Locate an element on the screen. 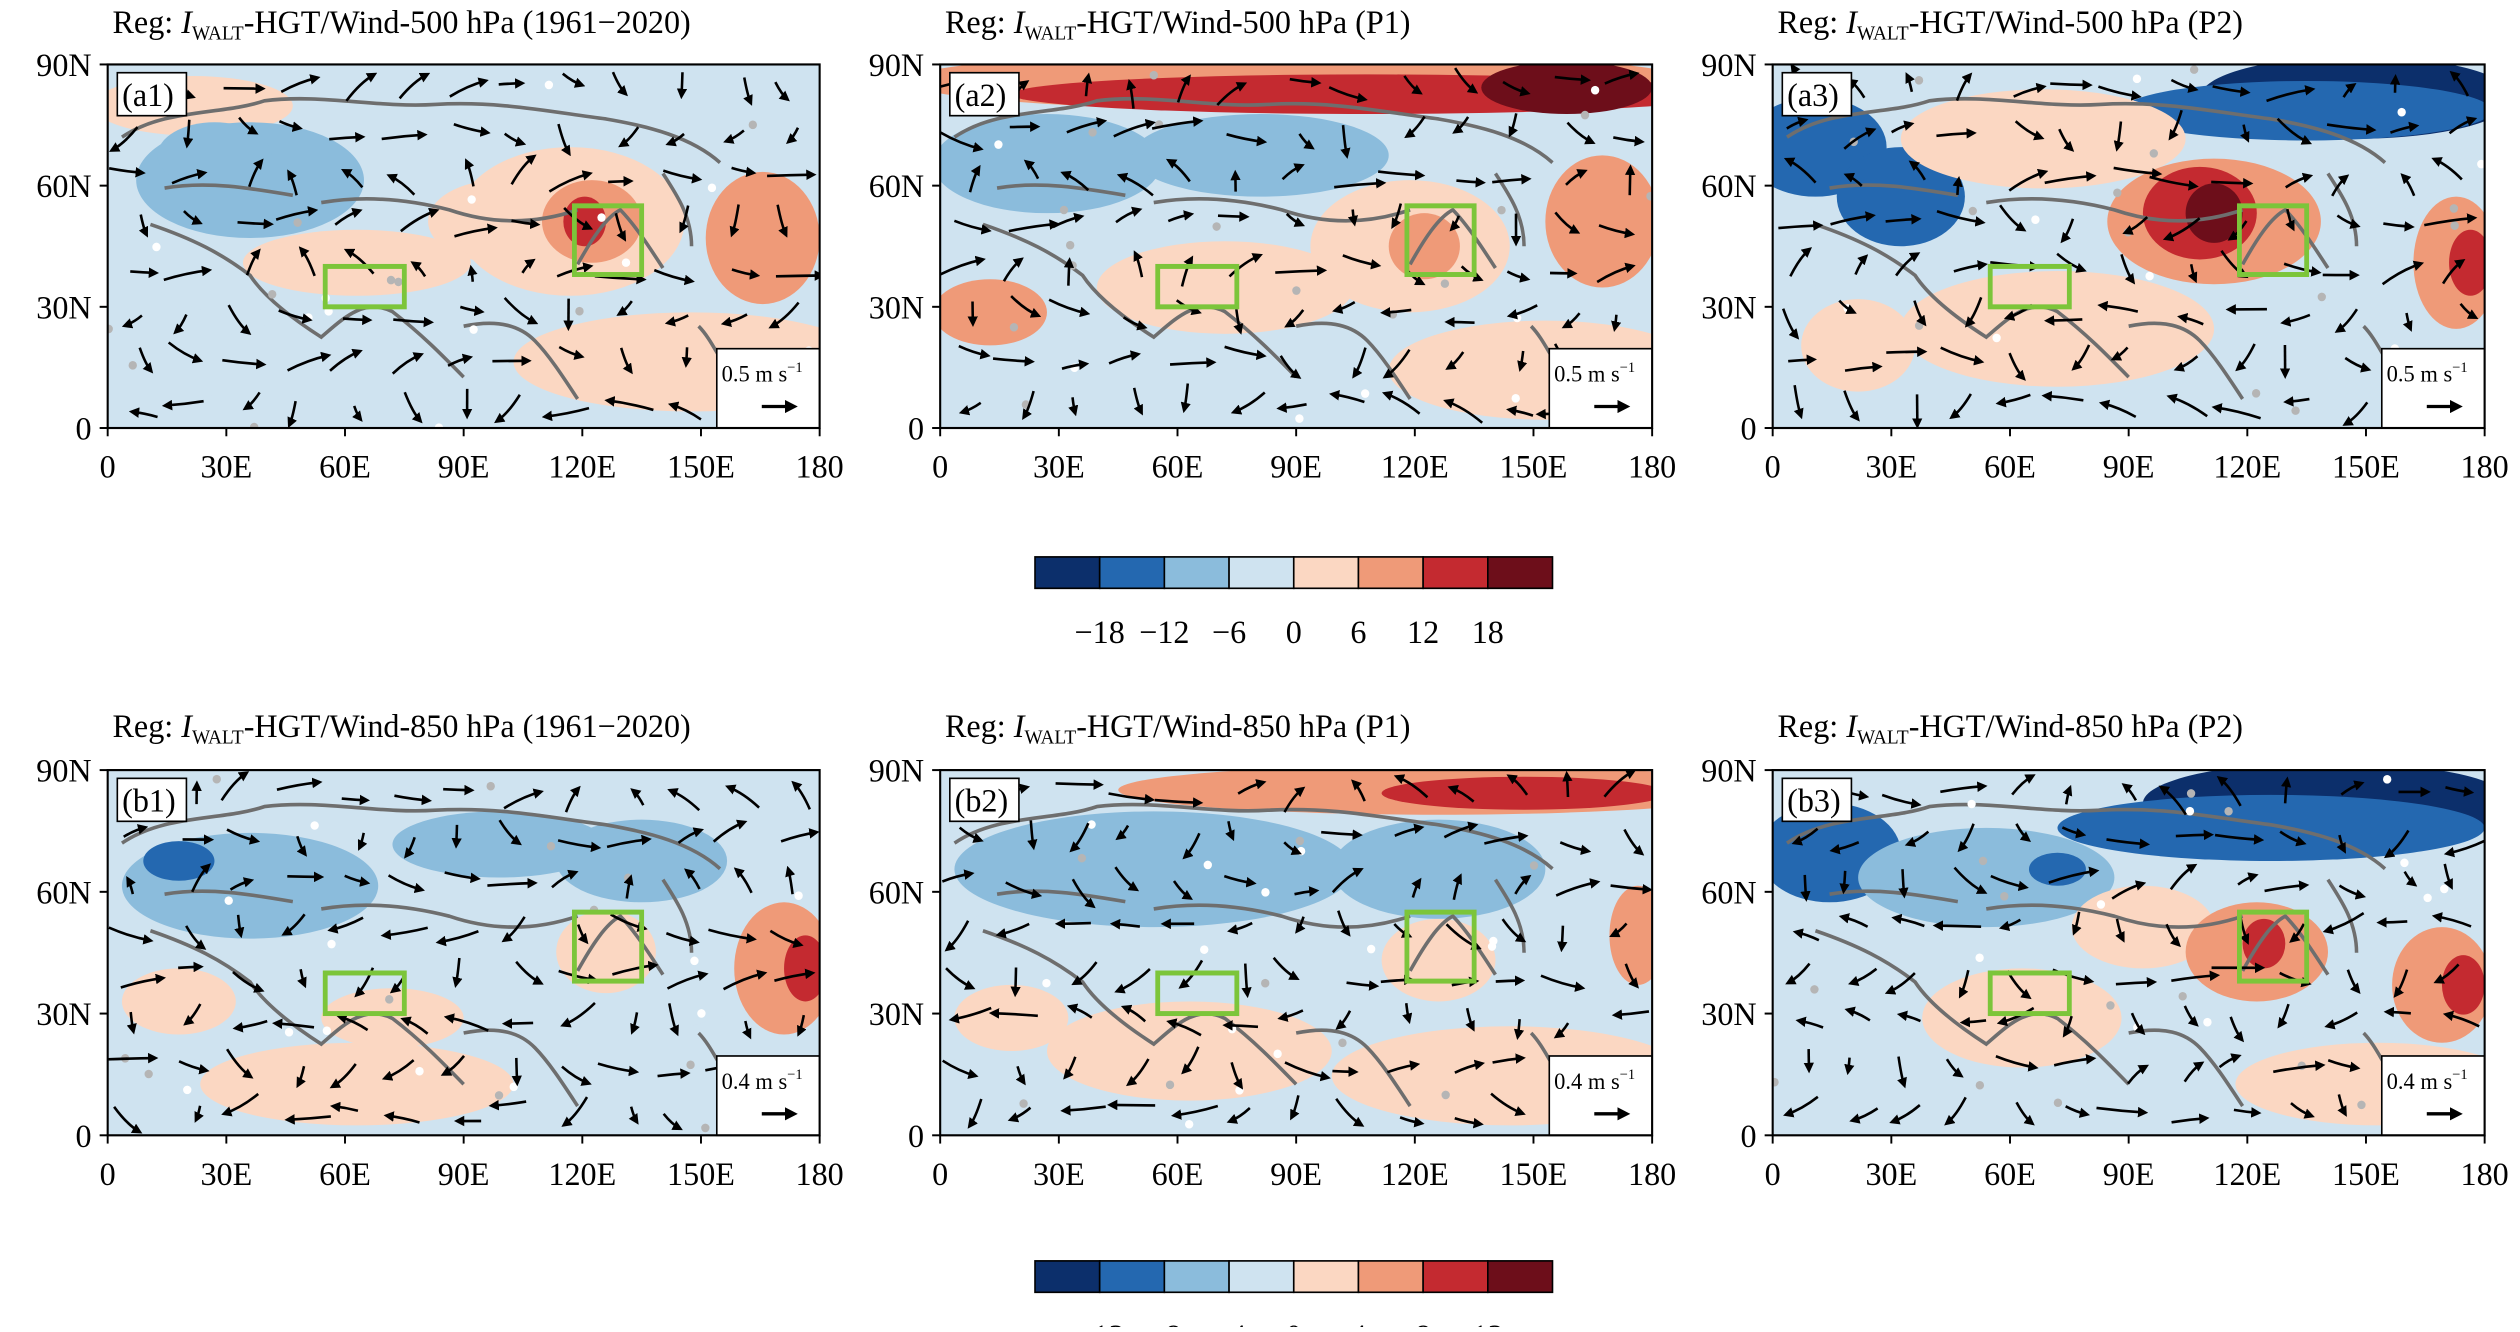 The height and width of the screenshot is (1332, 2520). reference-value: 0.5 m s is located at coordinates (1587, 373).